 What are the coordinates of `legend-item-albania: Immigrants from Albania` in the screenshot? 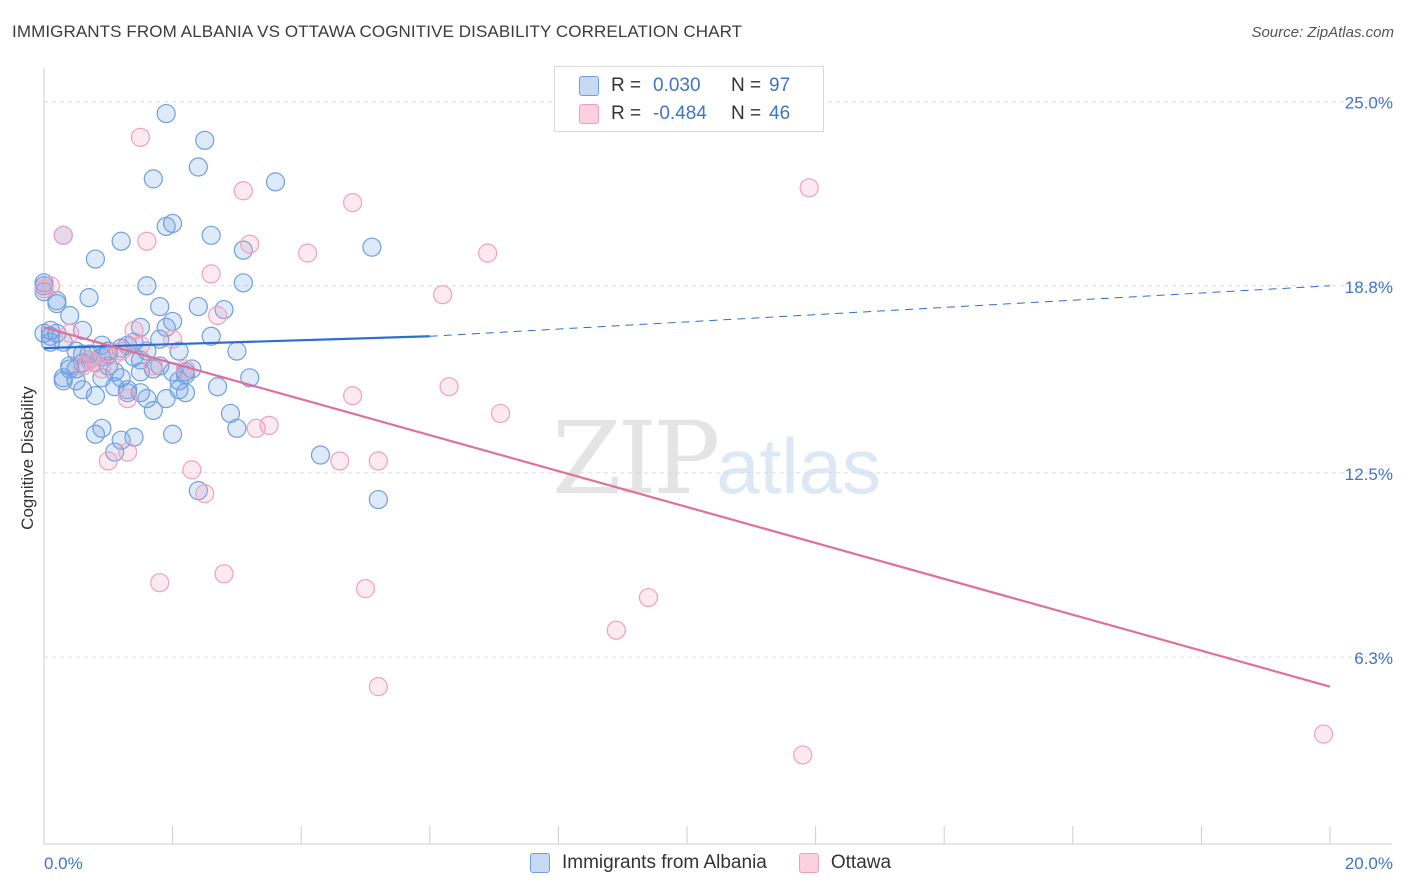 It's located at (648, 863).